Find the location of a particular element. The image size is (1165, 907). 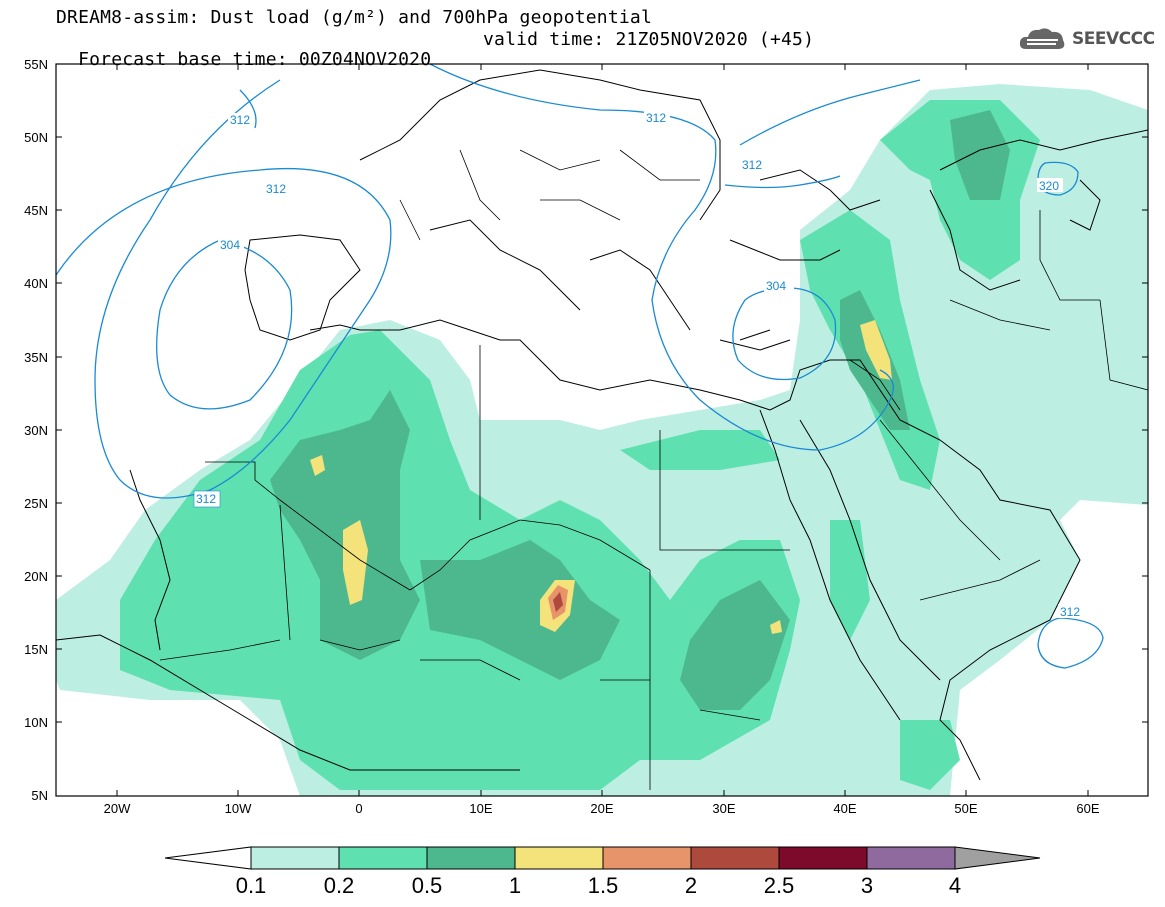

colorbar: 0.1 0.2 0.5 1 1.5 2 2.5 3 4 is located at coordinates (602, 872).